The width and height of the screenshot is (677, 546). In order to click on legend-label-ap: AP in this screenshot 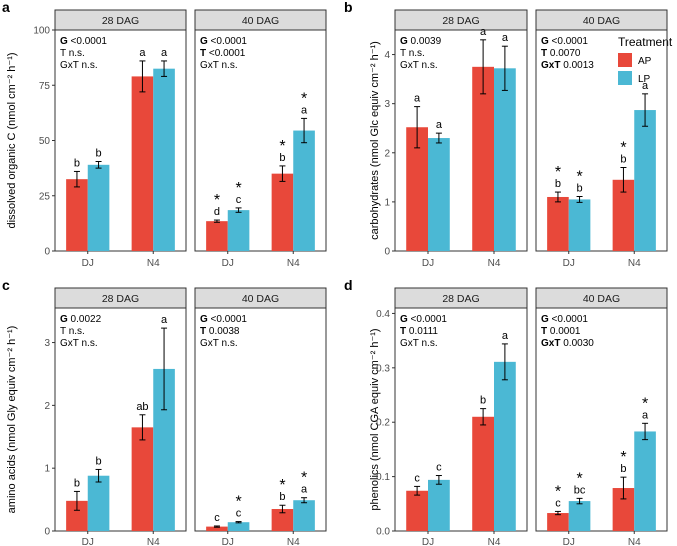, I will do `click(645, 61)`.